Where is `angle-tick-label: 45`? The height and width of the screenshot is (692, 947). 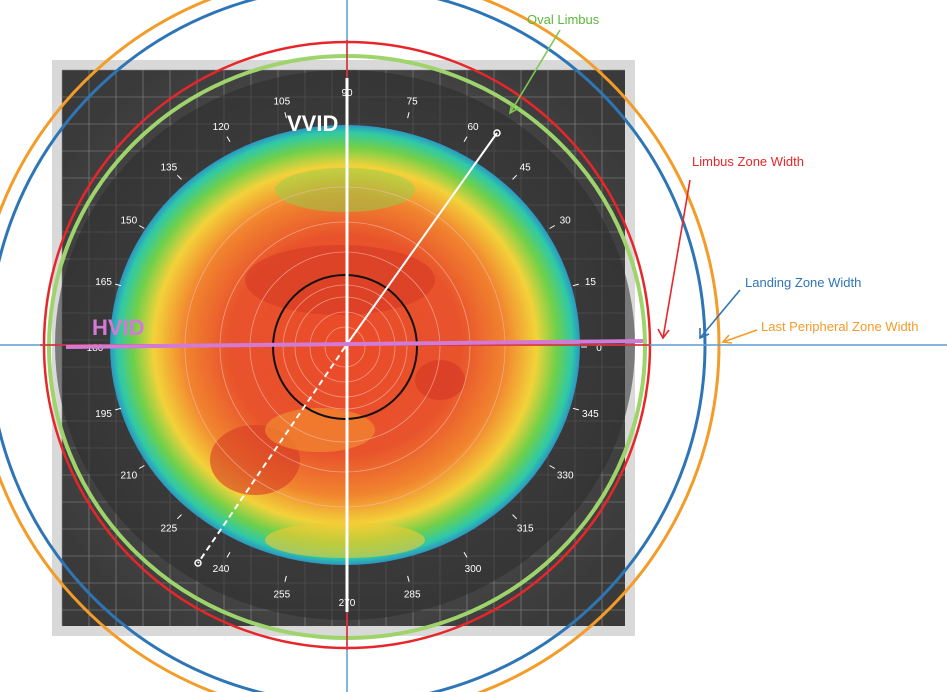 angle-tick-label: 45 is located at coordinates (526, 168).